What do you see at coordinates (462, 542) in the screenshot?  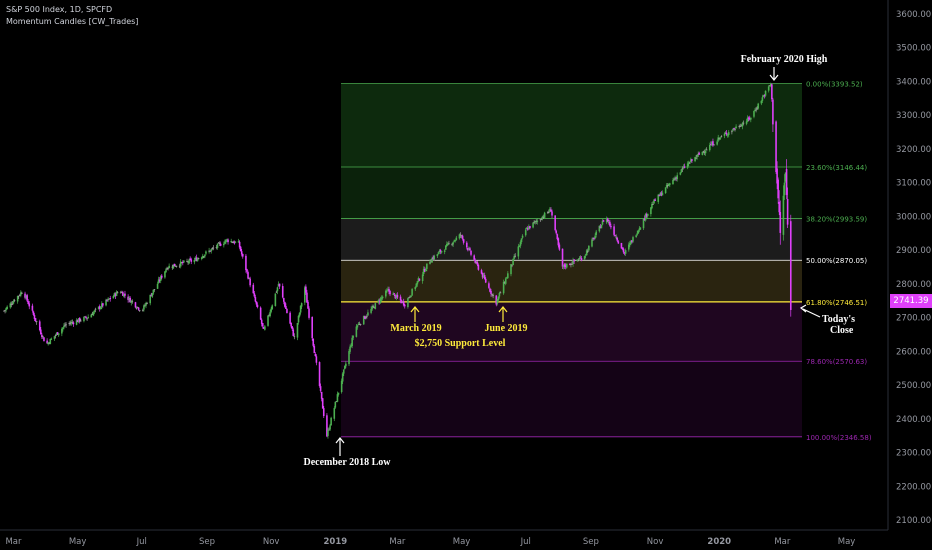 I see `time-tick-label: May` at bounding box center [462, 542].